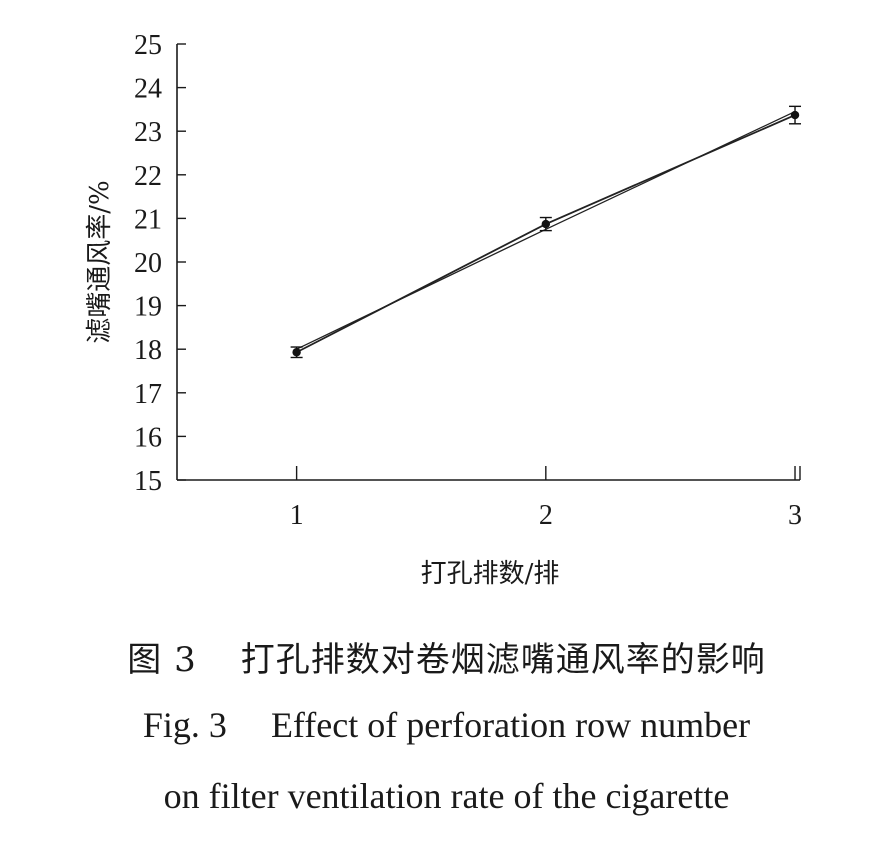 Image resolution: width=893 pixels, height=864 pixels. What do you see at coordinates (297, 515) in the screenshot?
I see `x-tick-label: 1` at bounding box center [297, 515].